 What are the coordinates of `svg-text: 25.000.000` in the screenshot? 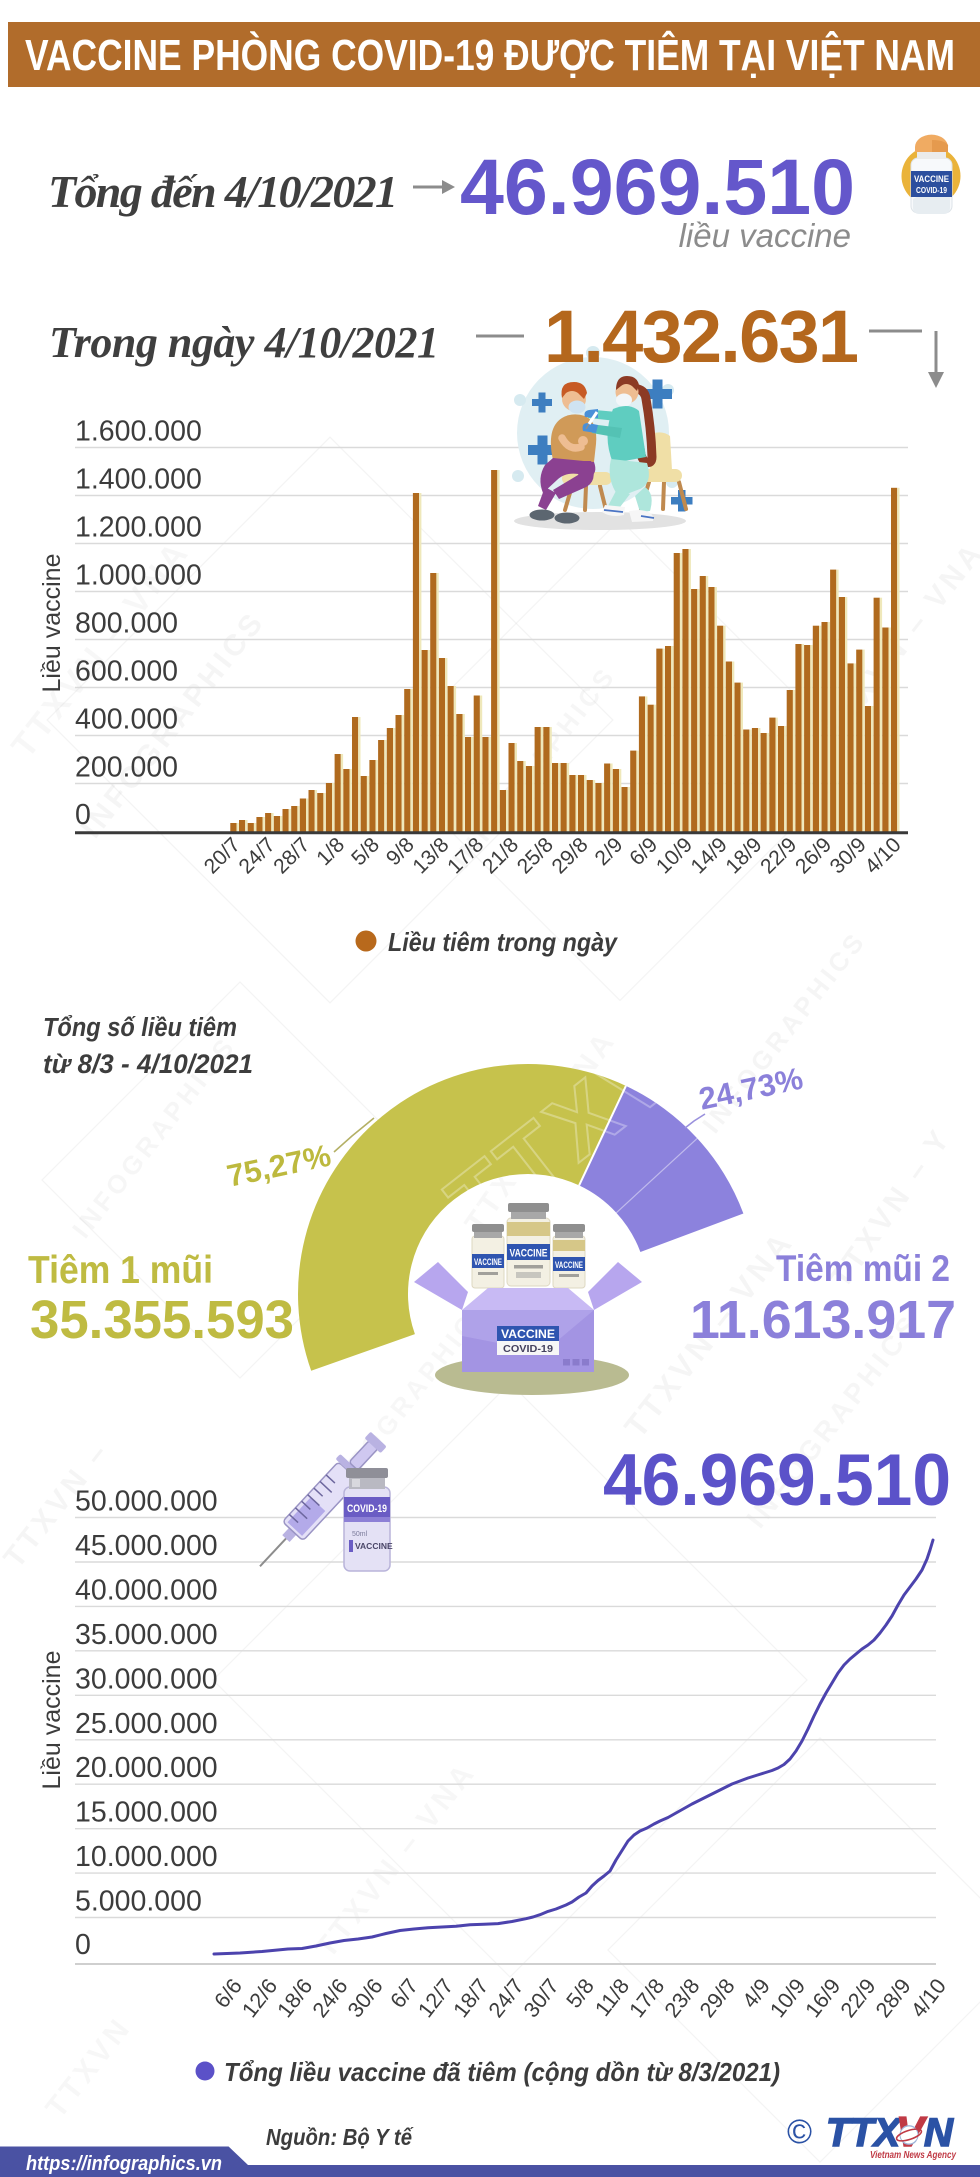 It's located at (146, 1724).